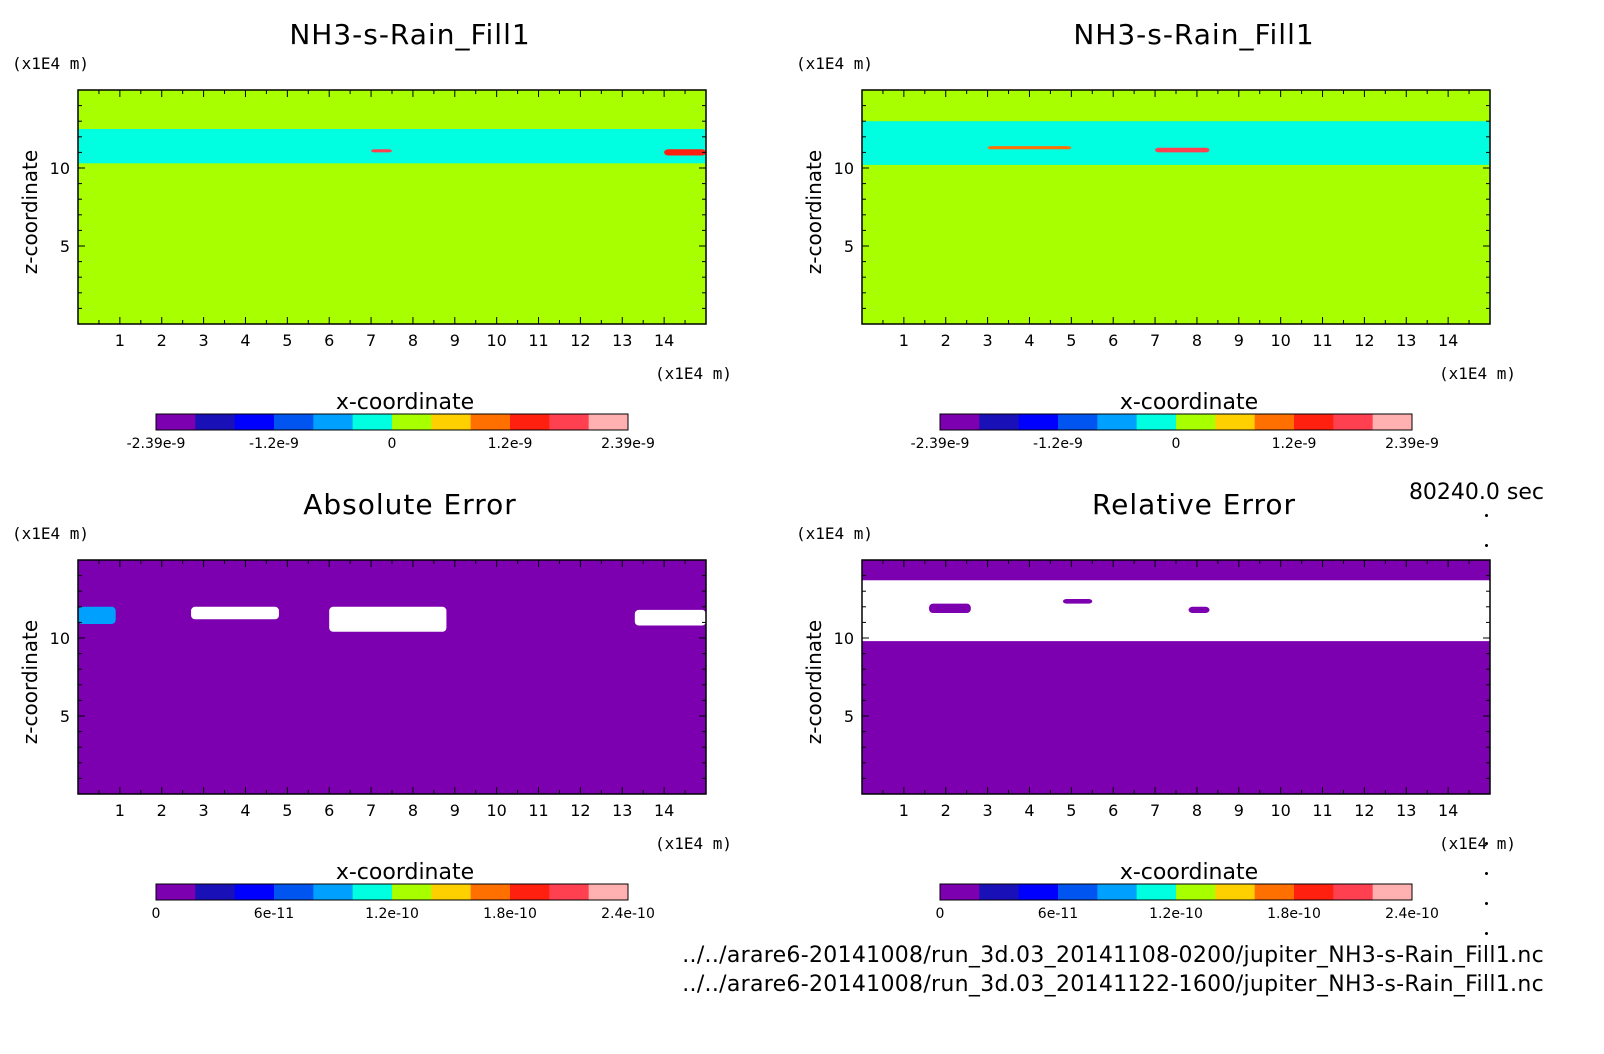 The height and width of the screenshot is (1054, 1604). I want to click on colorbar-label: -1.2e-9, so click(274, 444).